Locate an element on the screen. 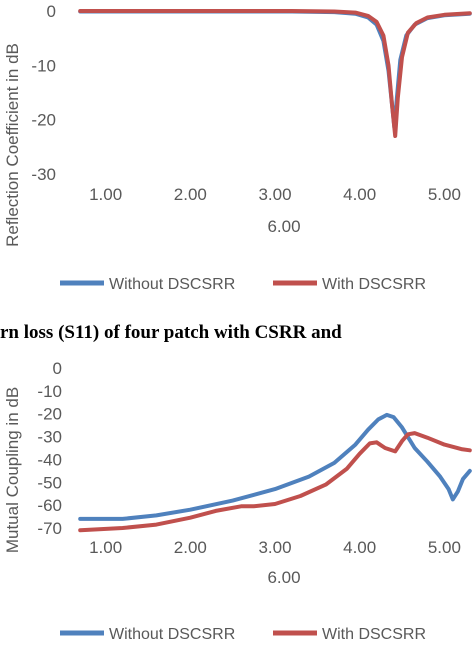 The width and height of the screenshot is (474, 645). coupling-y-tick-label: -70 is located at coordinates (49, 528).